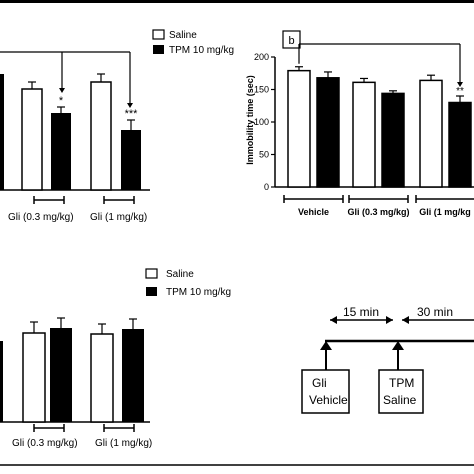 This screenshot has height=474, width=474. What do you see at coordinates (158, 34) in the screenshot?
I see `legend-saline-swatch` at bounding box center [158, 34].